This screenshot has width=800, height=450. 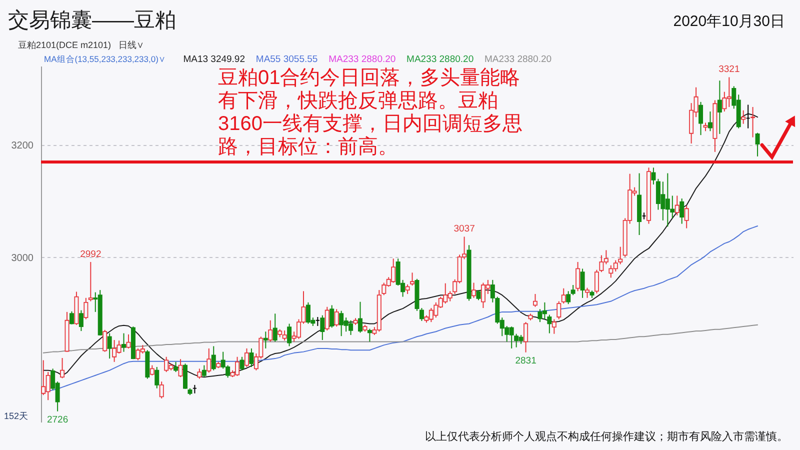 What do you see at coordinates (464, 229) in the screenshot?
I see `annotation: 3037` at bounding box center [464, 229].